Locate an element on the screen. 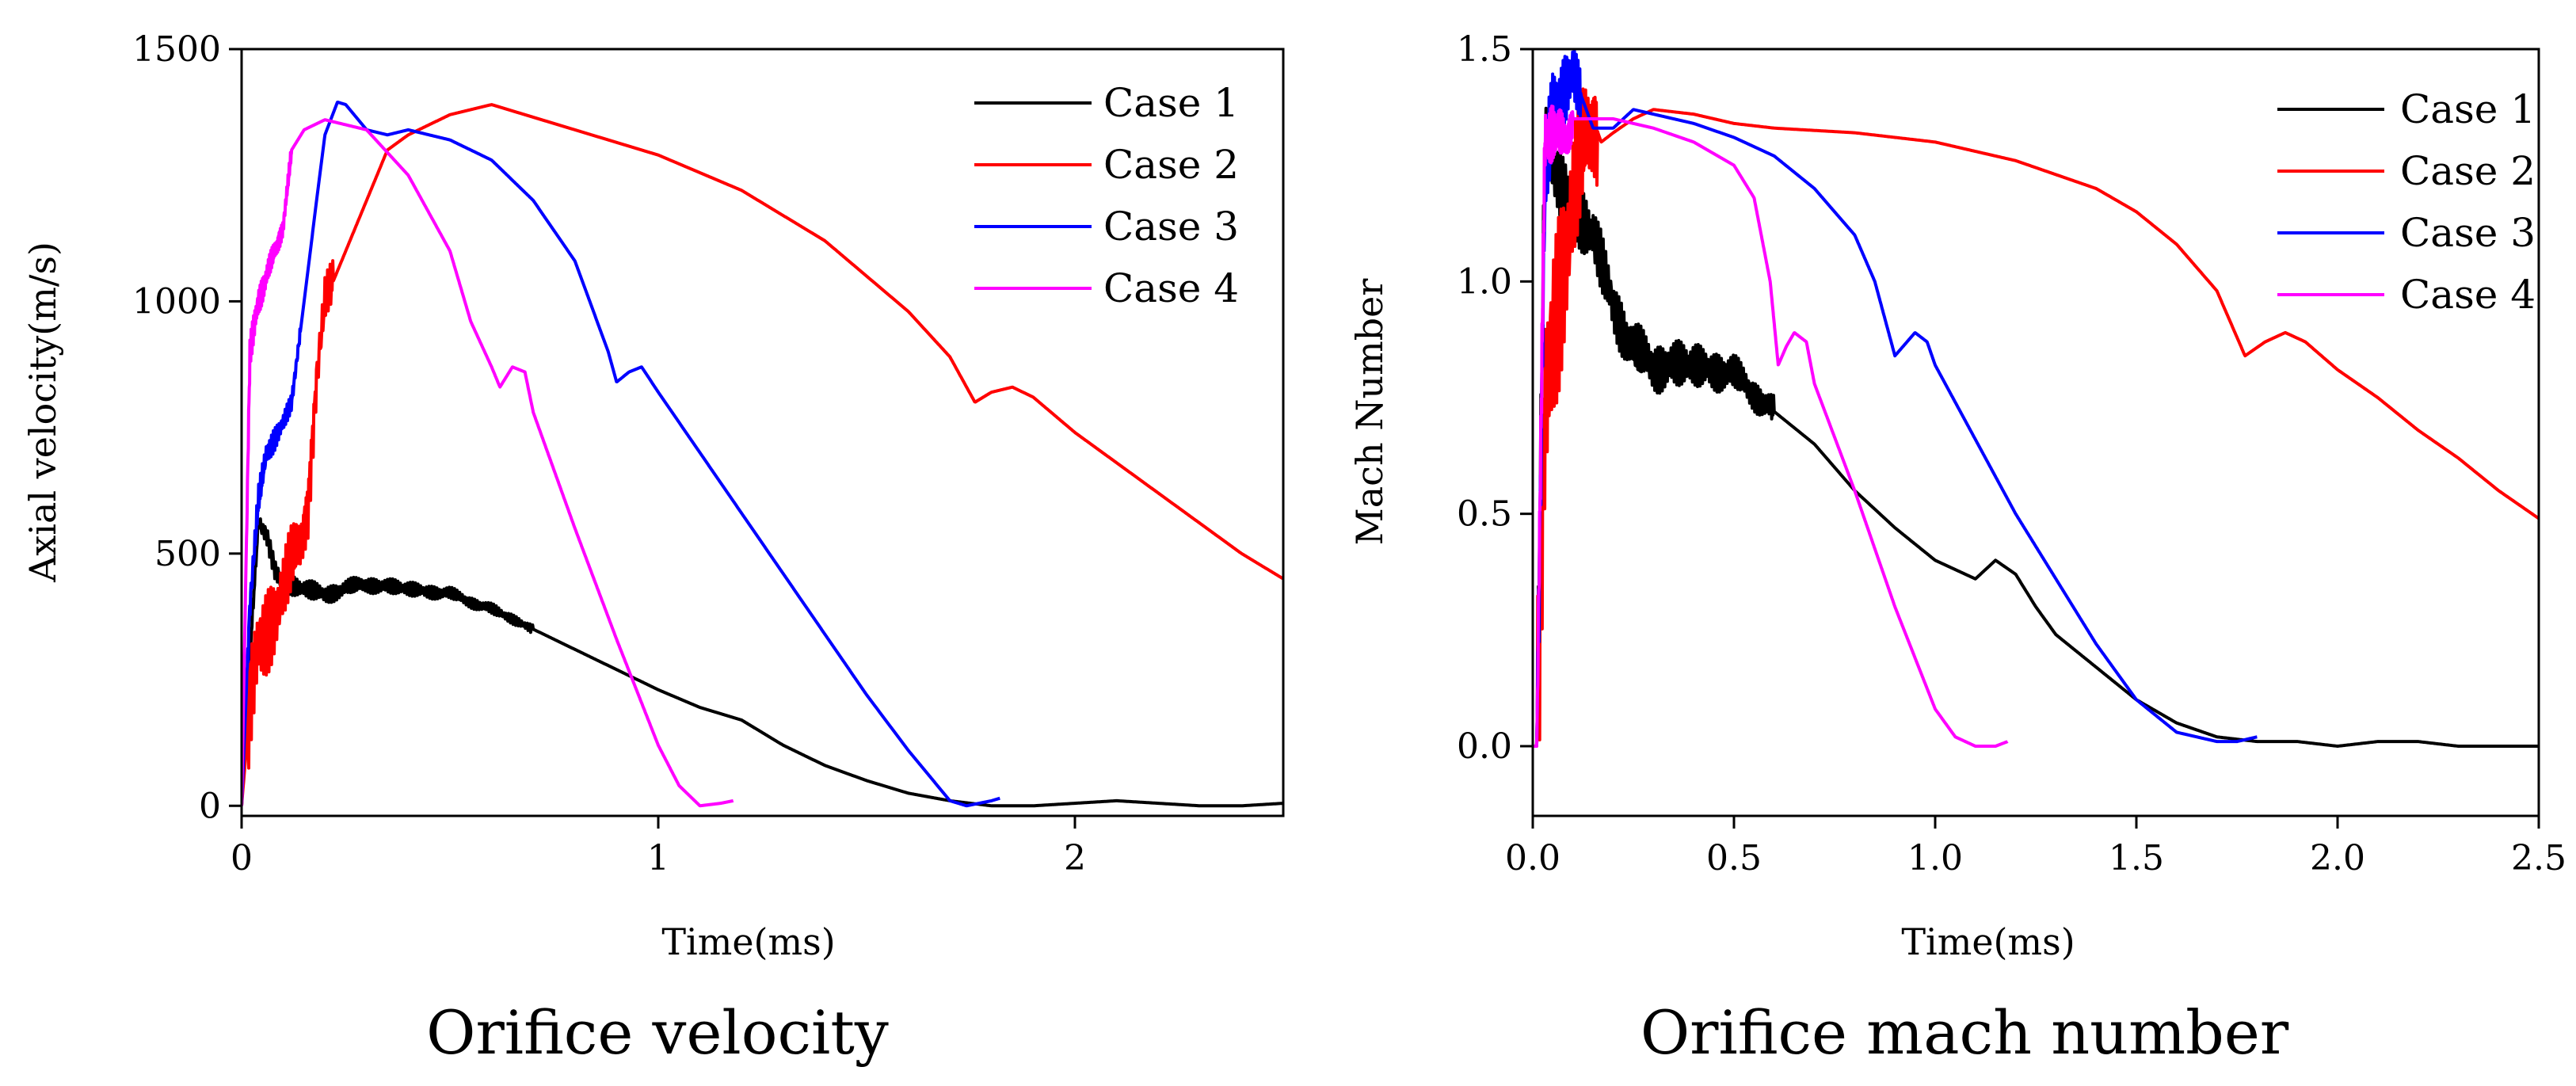  mach-y-tick-label: 0.0 is located at coordinates (1484, 747).